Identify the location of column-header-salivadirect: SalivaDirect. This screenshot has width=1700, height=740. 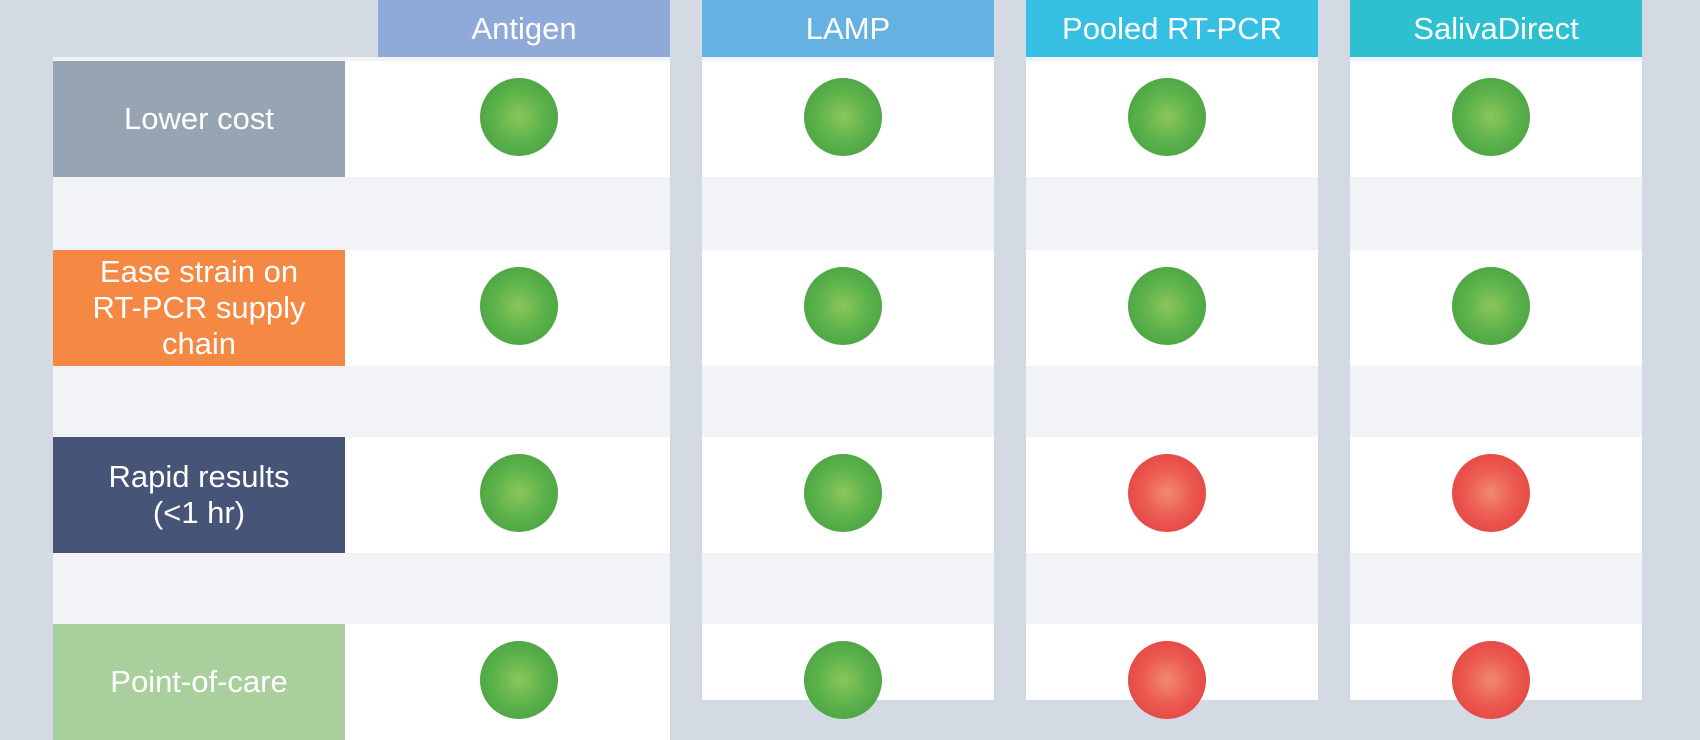
(1496, 28).